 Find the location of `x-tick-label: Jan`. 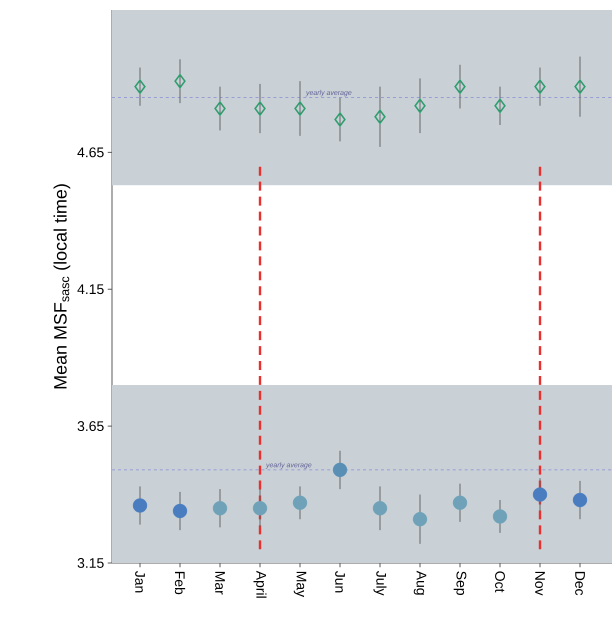

x-tick-label: Jan is located at coordinates (140, 581).